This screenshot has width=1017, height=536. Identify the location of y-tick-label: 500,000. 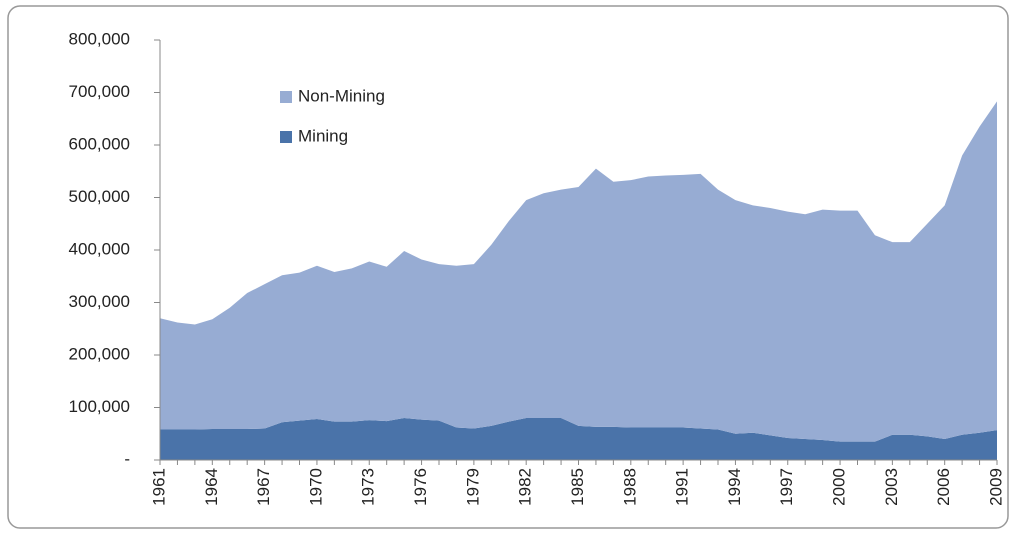
(99, 196).